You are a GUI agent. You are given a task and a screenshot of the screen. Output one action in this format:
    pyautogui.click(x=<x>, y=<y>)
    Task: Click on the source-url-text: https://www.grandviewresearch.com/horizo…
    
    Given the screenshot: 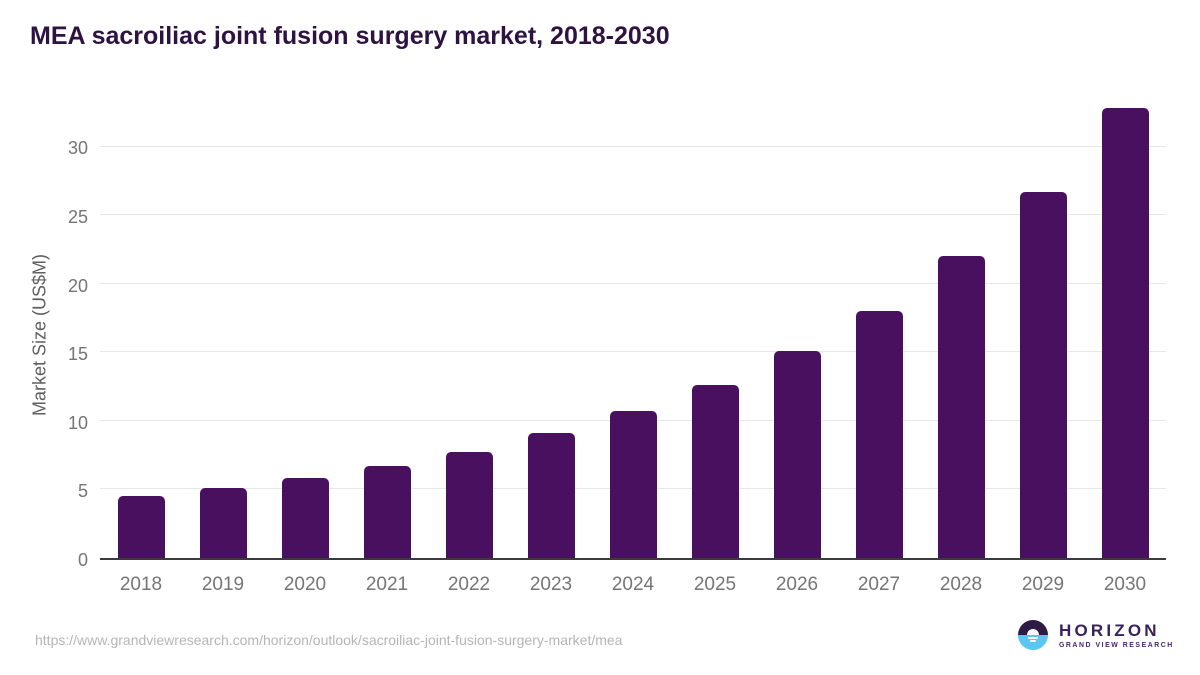 What is the action you would take?
    pyautogui.click(x=329, y=640)
    